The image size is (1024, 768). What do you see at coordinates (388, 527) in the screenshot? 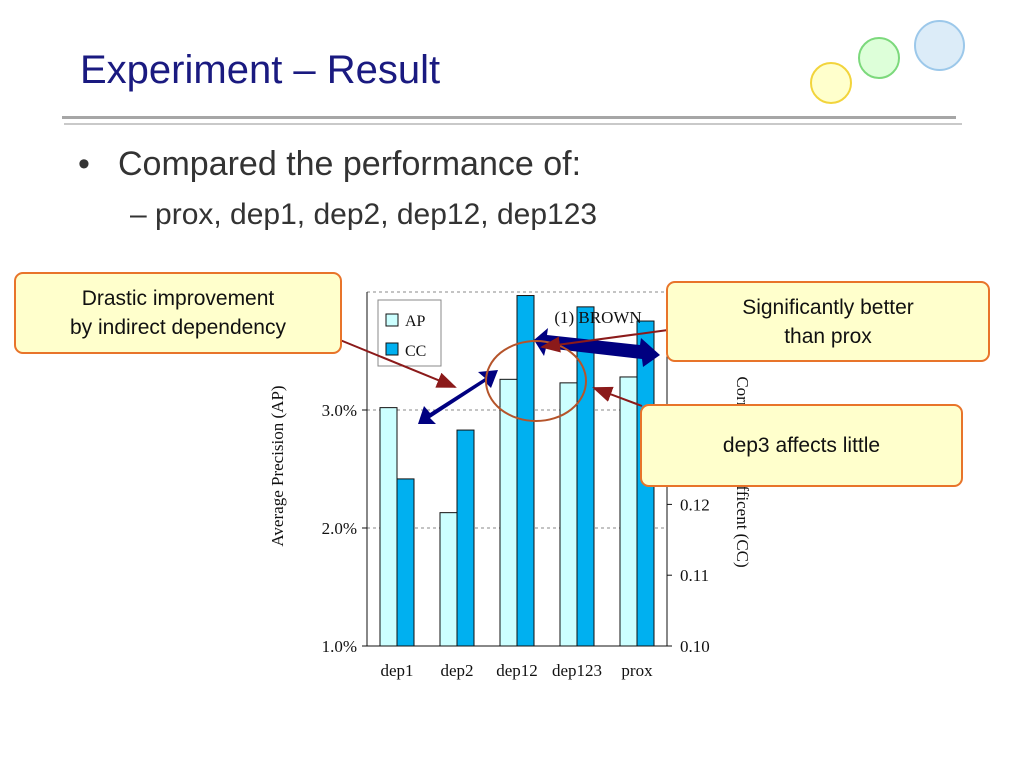
I see `bar-ap-dep1` at bounding box center [388, 527].